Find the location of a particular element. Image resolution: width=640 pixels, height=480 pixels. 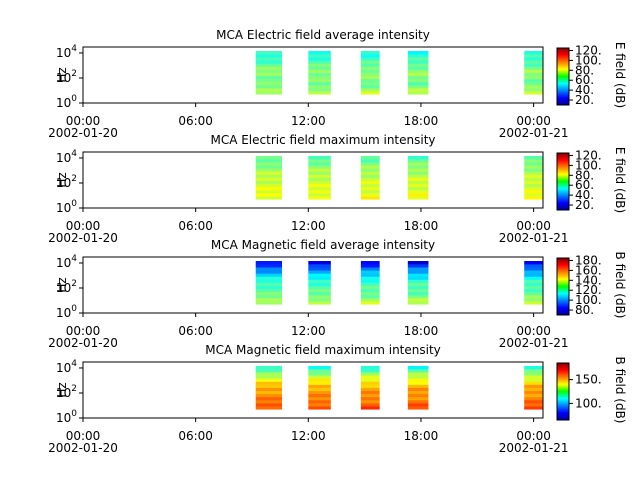

y-tick-label: 10⁰ is located at coordinates (66, 207).